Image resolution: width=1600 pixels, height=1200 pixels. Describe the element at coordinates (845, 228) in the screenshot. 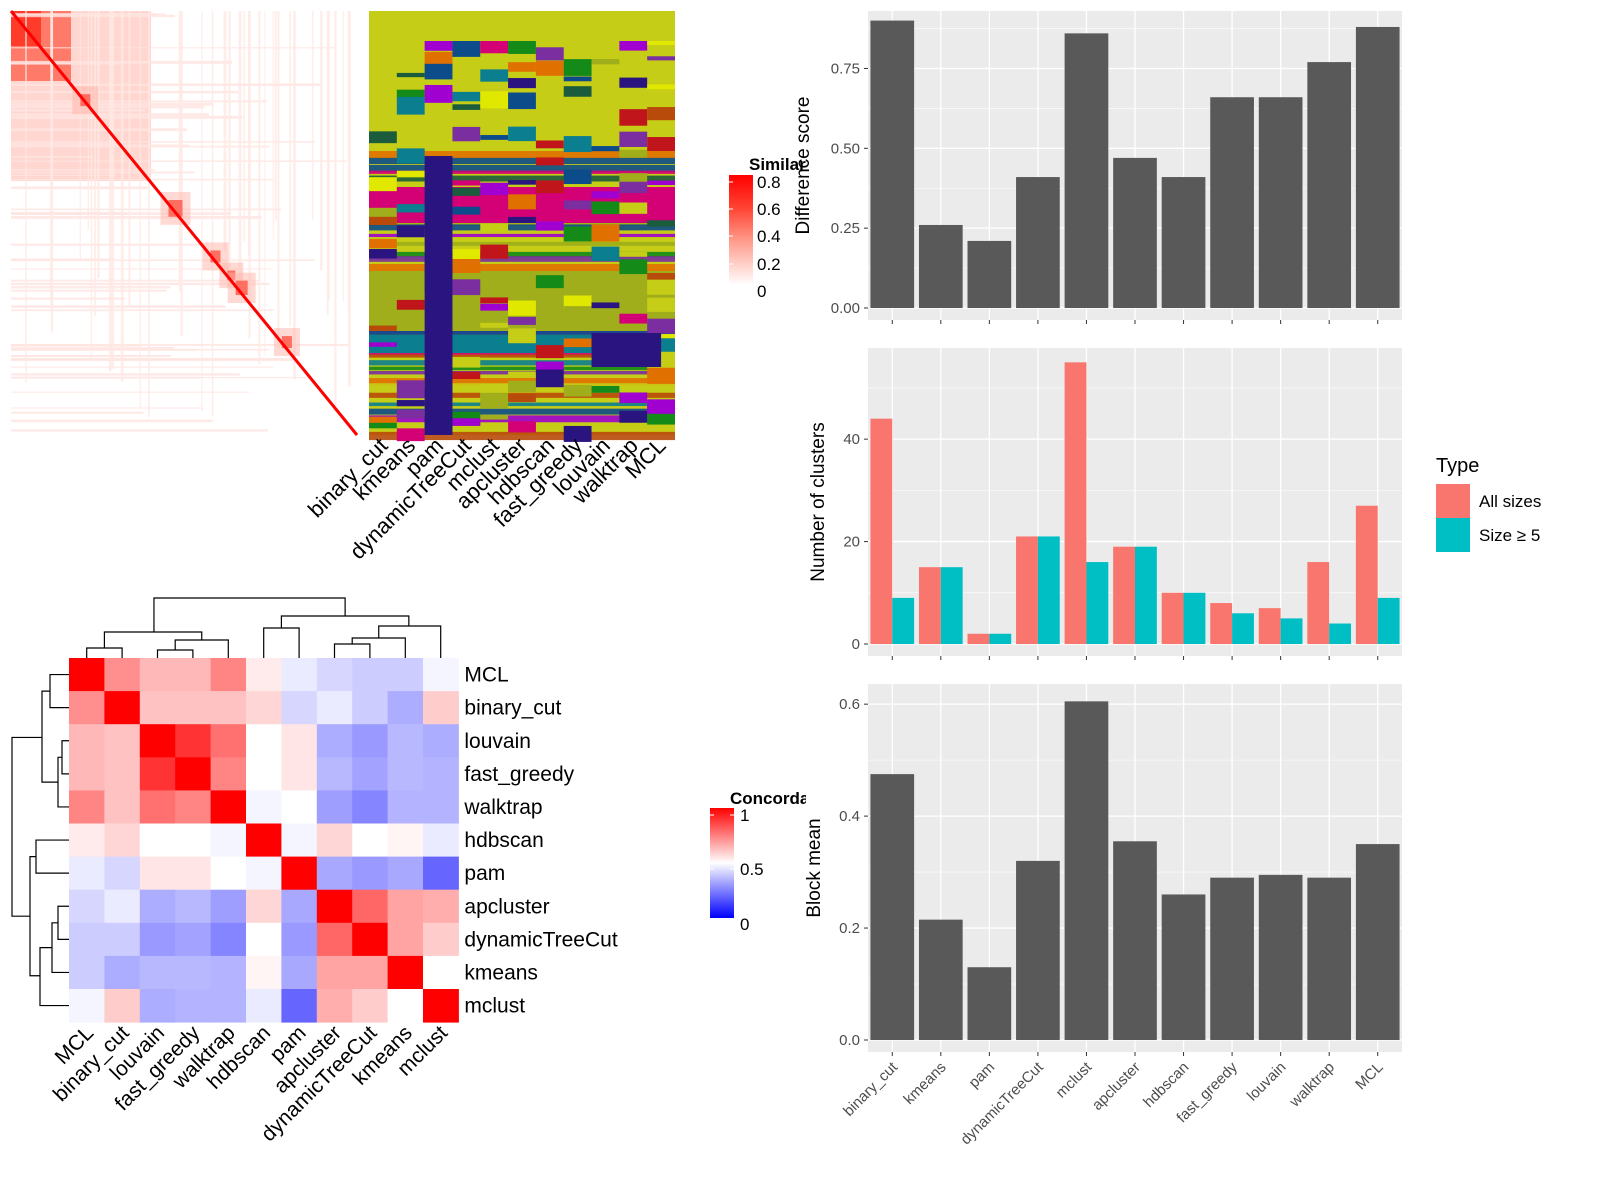

I see `y-tick-label: 0.25` at that location.